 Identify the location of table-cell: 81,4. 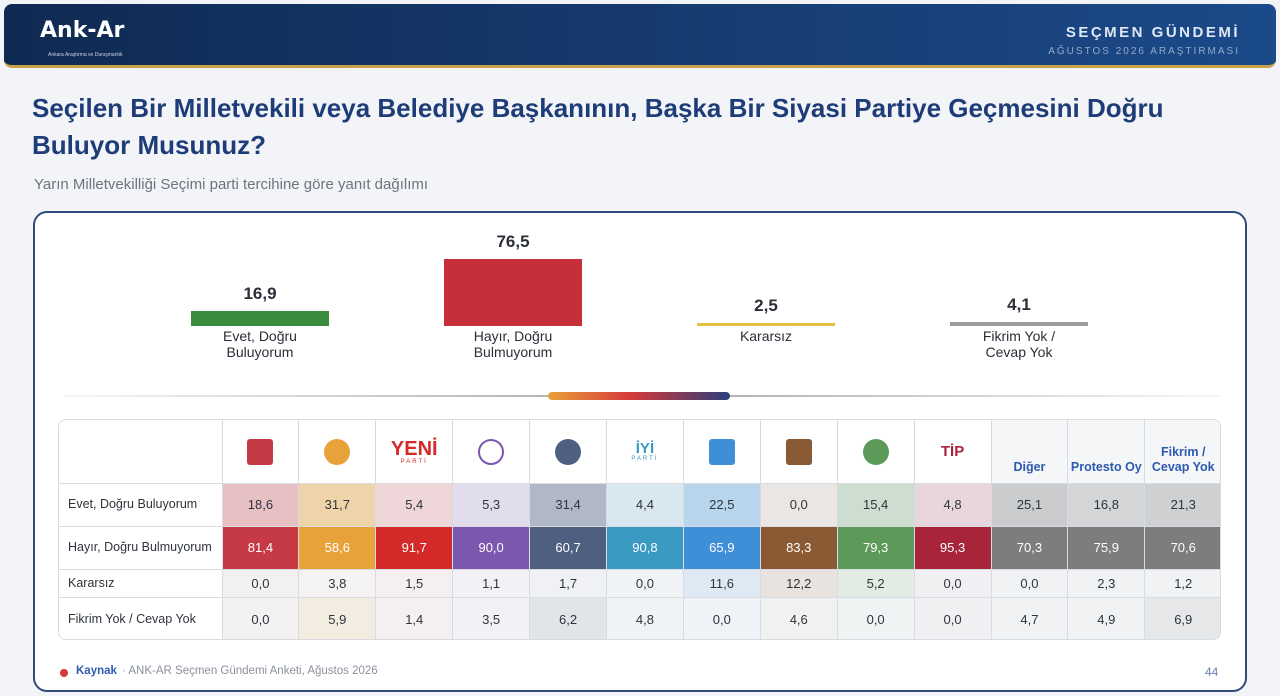
(260, 547).